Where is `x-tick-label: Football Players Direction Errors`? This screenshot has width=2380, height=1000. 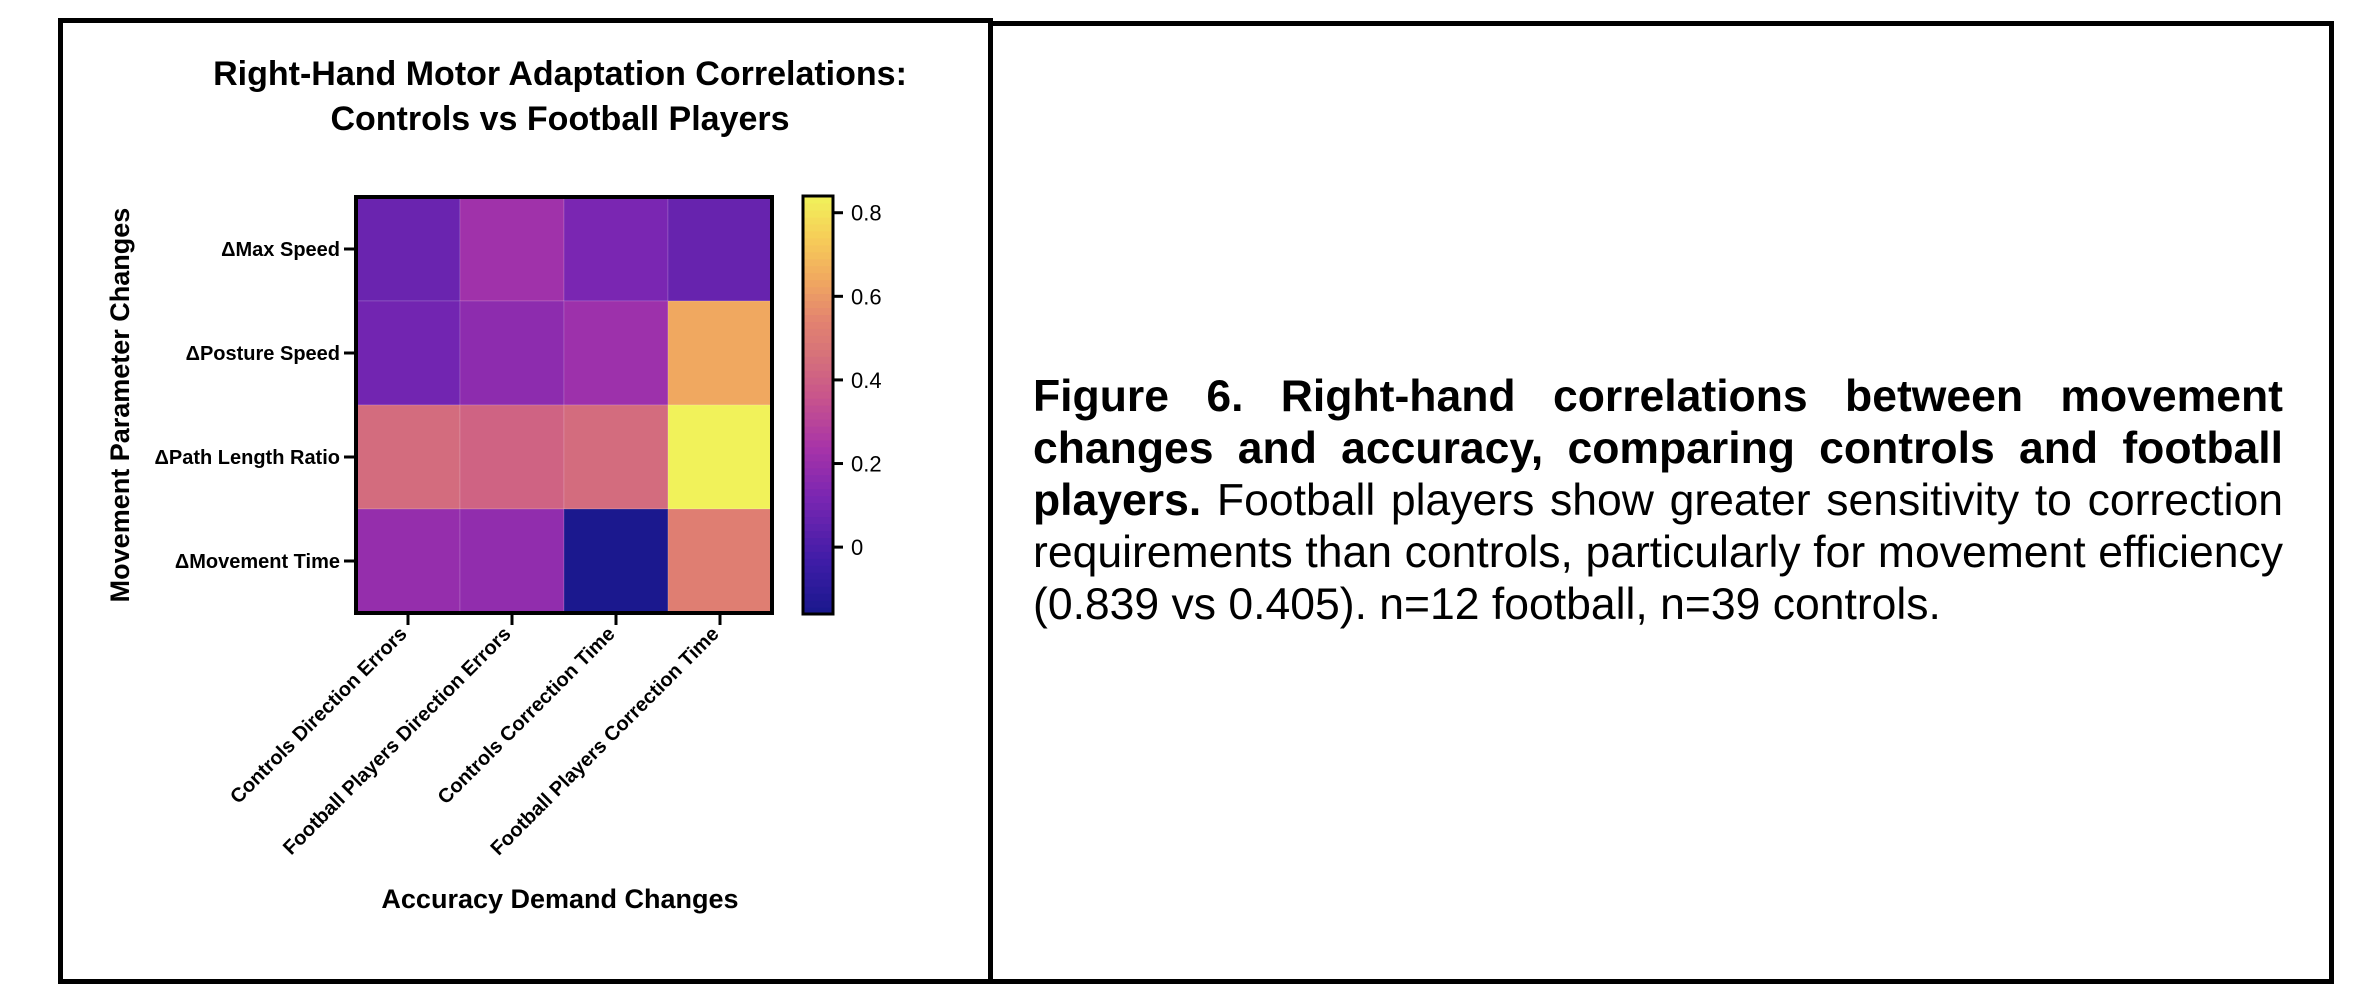
x-tick-label: Football Players Direction Errors is located at coordinates (397, 741).